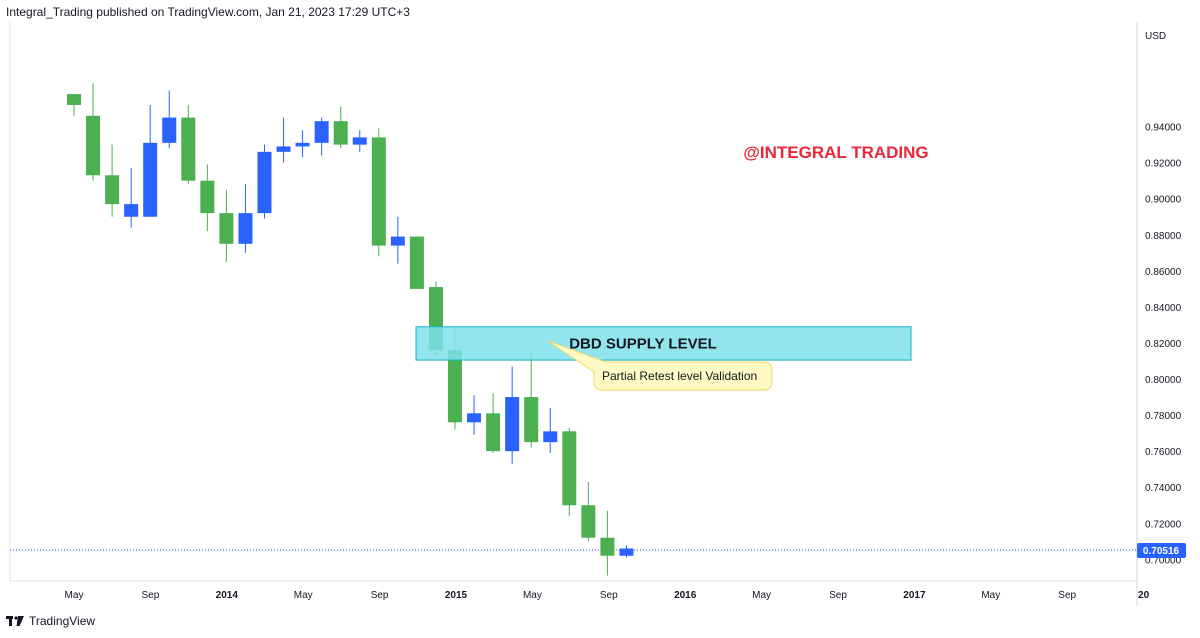  I want to click on price-tick-label: 0.80000, so click(1163, 380).